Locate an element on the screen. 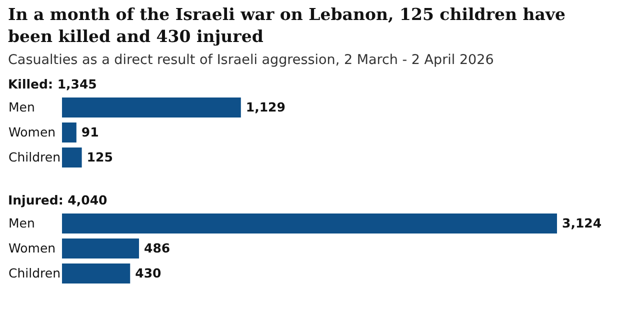 The image size is (625, 310). data-label: 125 is located at coordinates (99, 157).